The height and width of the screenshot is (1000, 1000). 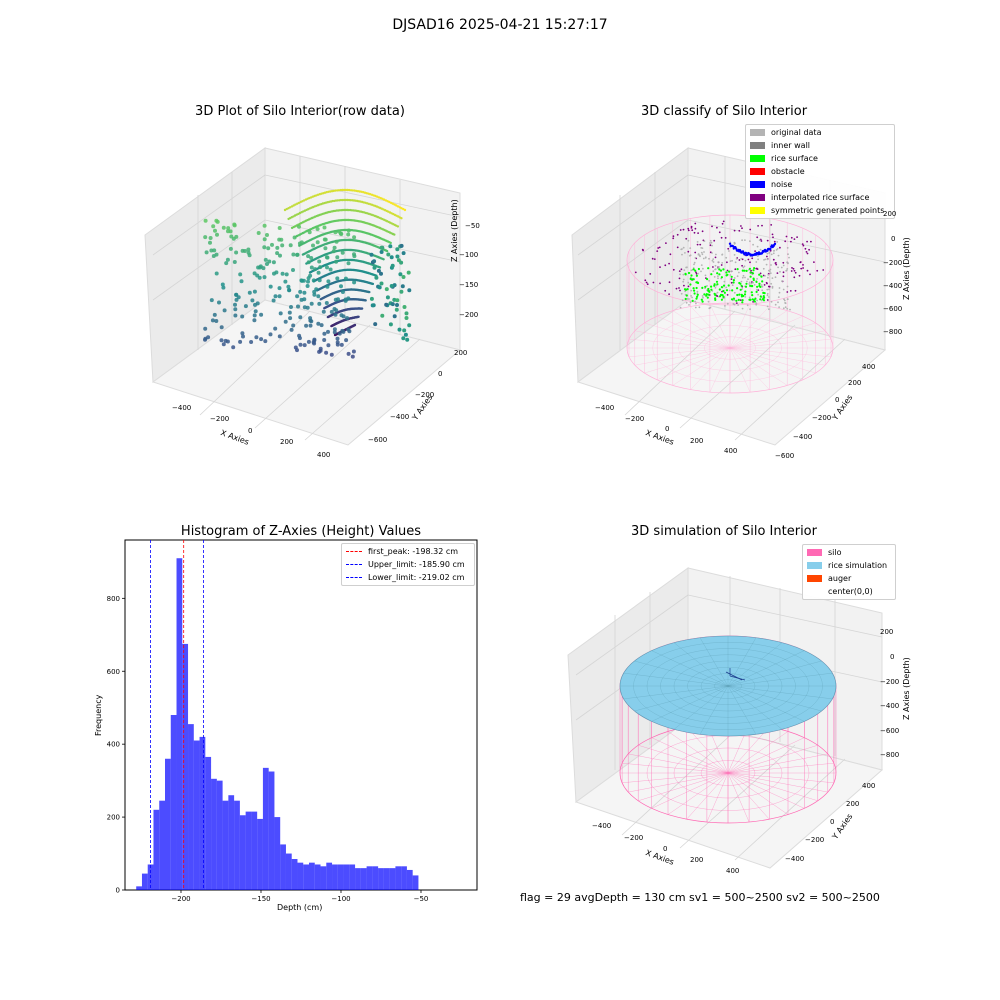 I want to click on plot1-ytick: −200, so click(x=425, y=395).